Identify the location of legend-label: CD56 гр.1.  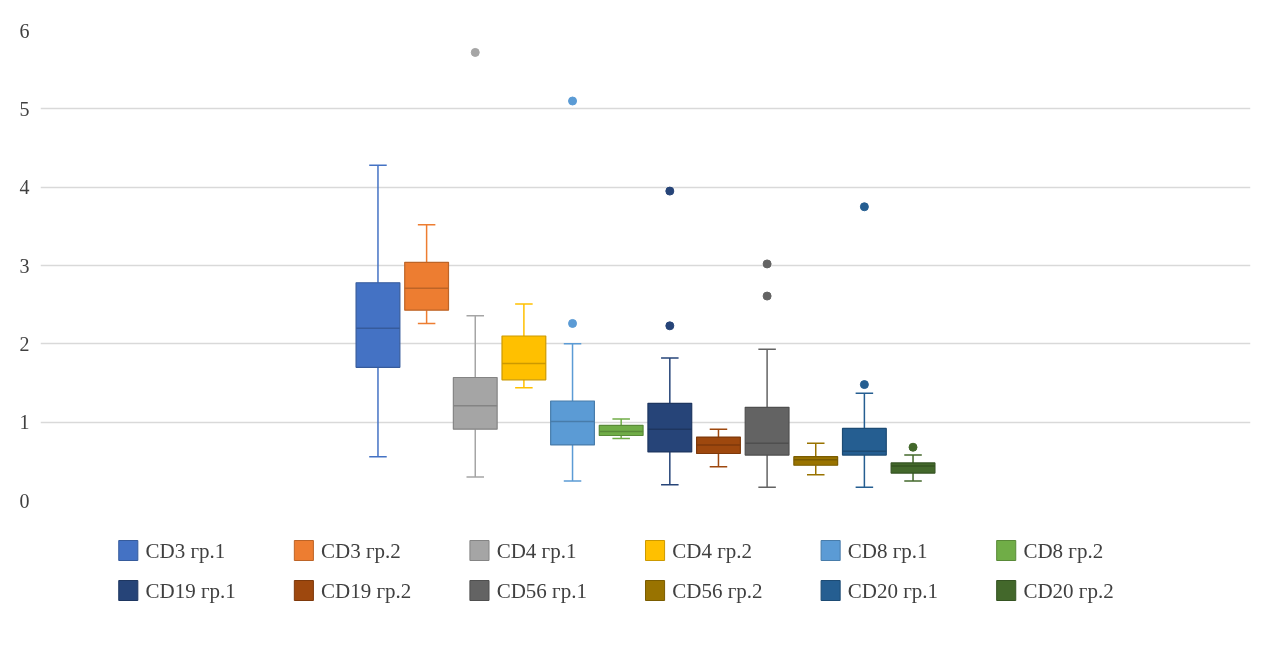
(541, 590).